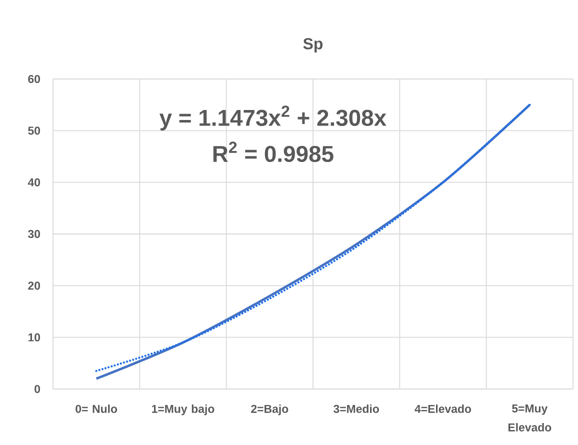  Describe the element at coordinates (34, 182) in the screenshot. I see `y-tick-label: 40` at that location.